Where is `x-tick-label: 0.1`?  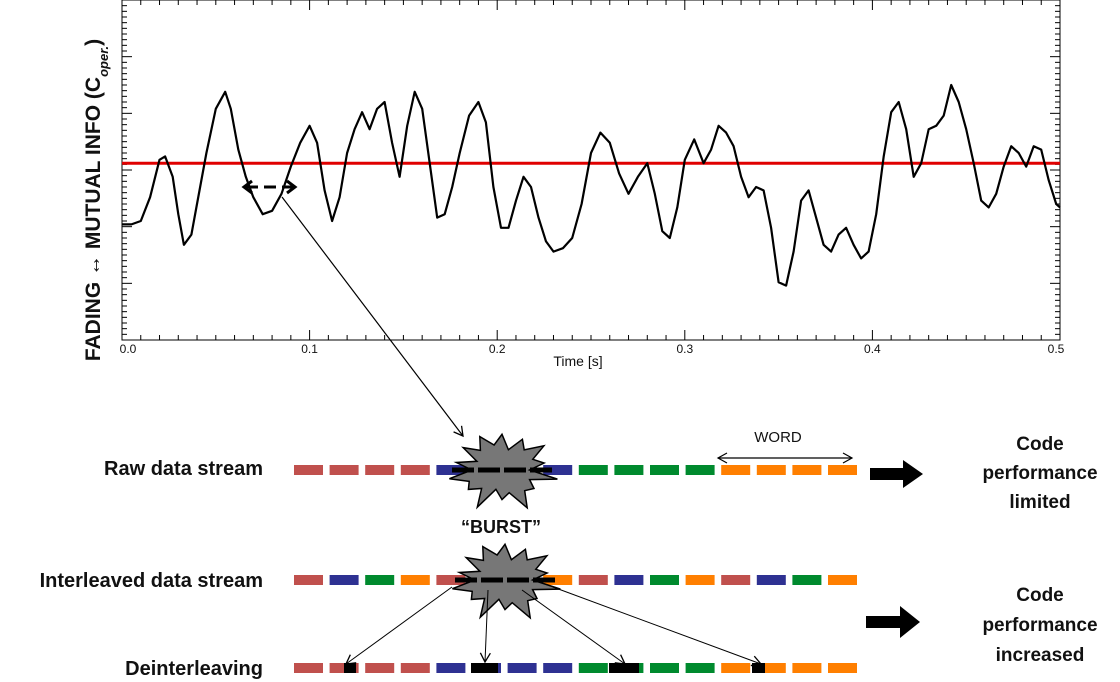
x-tick-label: 0.1 is located at coordinates (309, 349).